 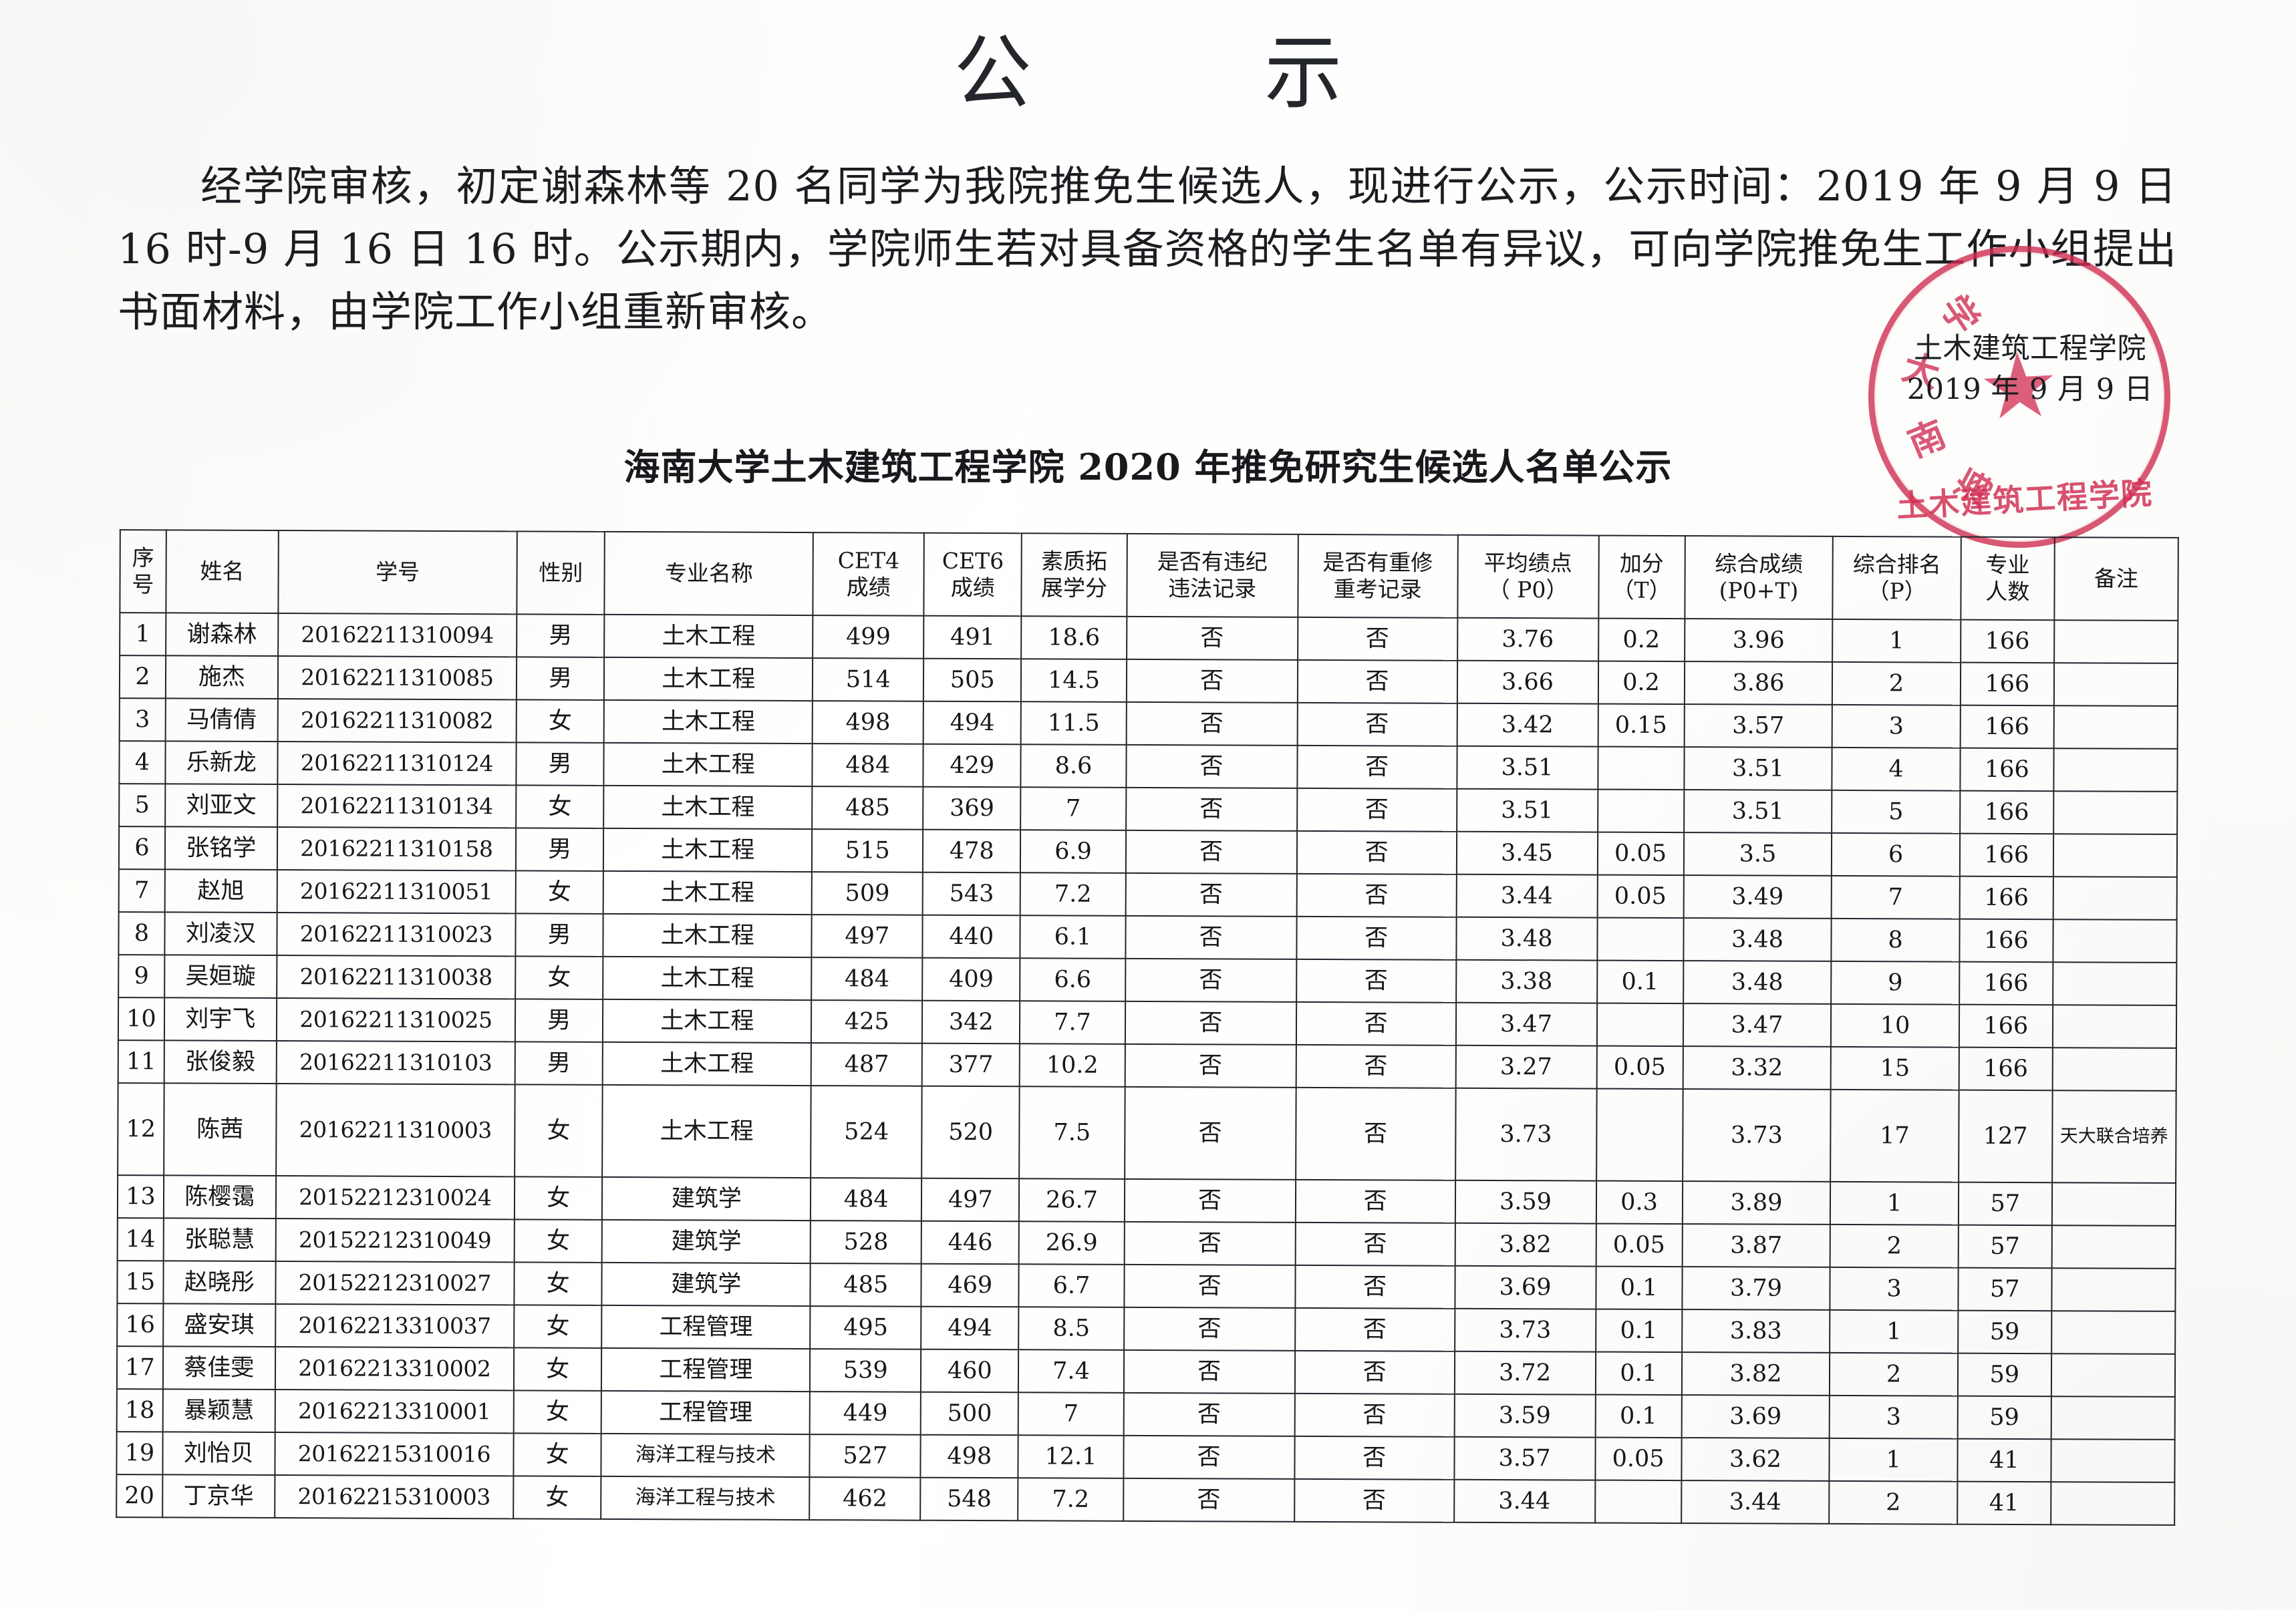 What do you see at coordinates (396, 977) in the screenshot?
I see `cell-sid: 20162211310038` at bounding box center [396, 977].